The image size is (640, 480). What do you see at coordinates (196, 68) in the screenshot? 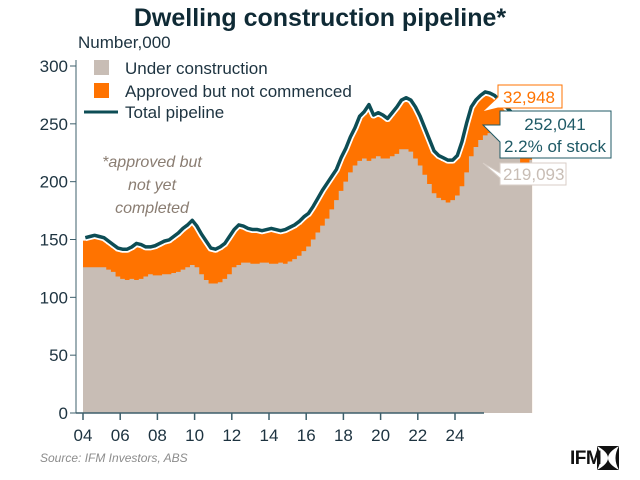
I see `legend-label-under-construction: Under construction` at bounding box center [196, 68].